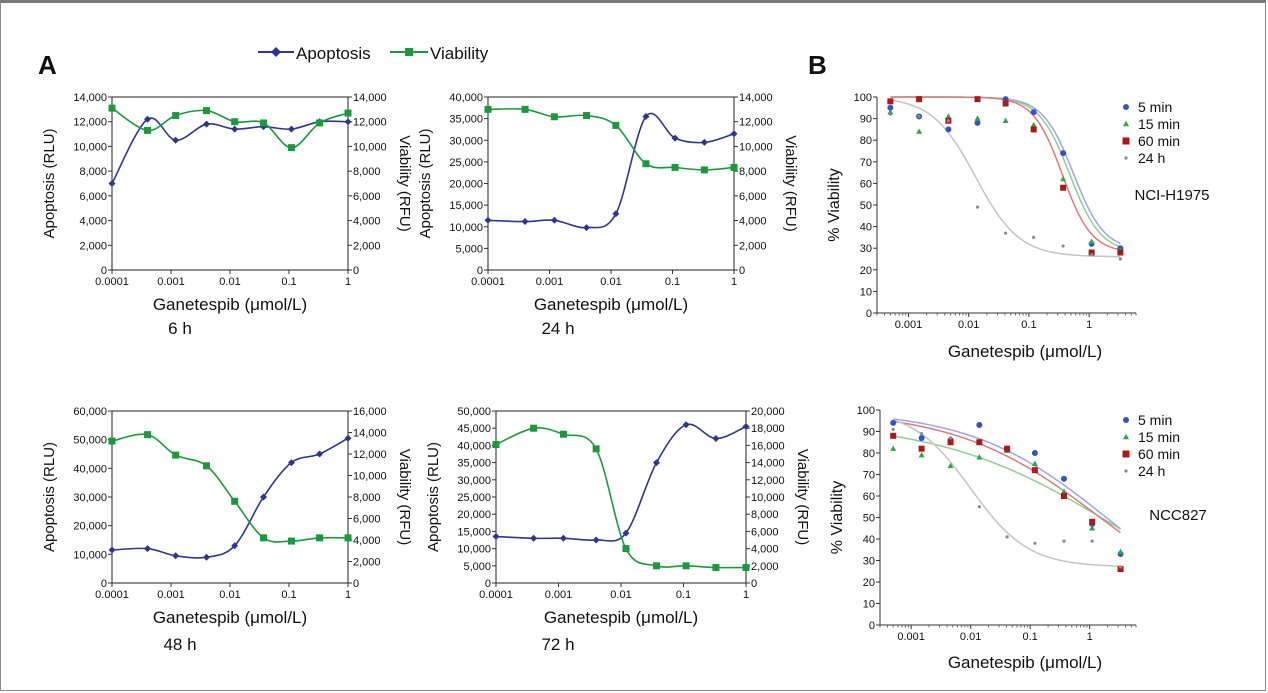 This screenshot has height=693, width=1268. Describe the element at coordinates (866, 163) in the screenshot. I see `y-tick-label: 70` at that location.